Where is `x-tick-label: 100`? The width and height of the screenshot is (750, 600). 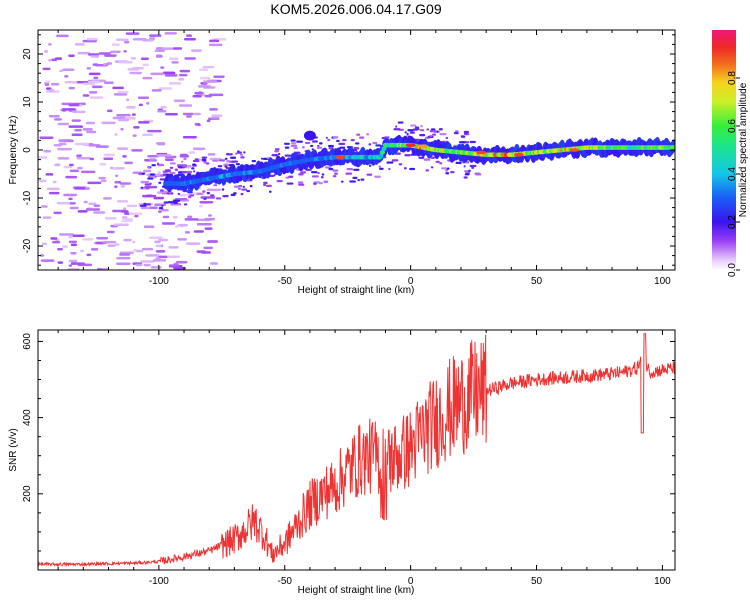 x-tick-label: 100 is located at coordinates (662, 581).